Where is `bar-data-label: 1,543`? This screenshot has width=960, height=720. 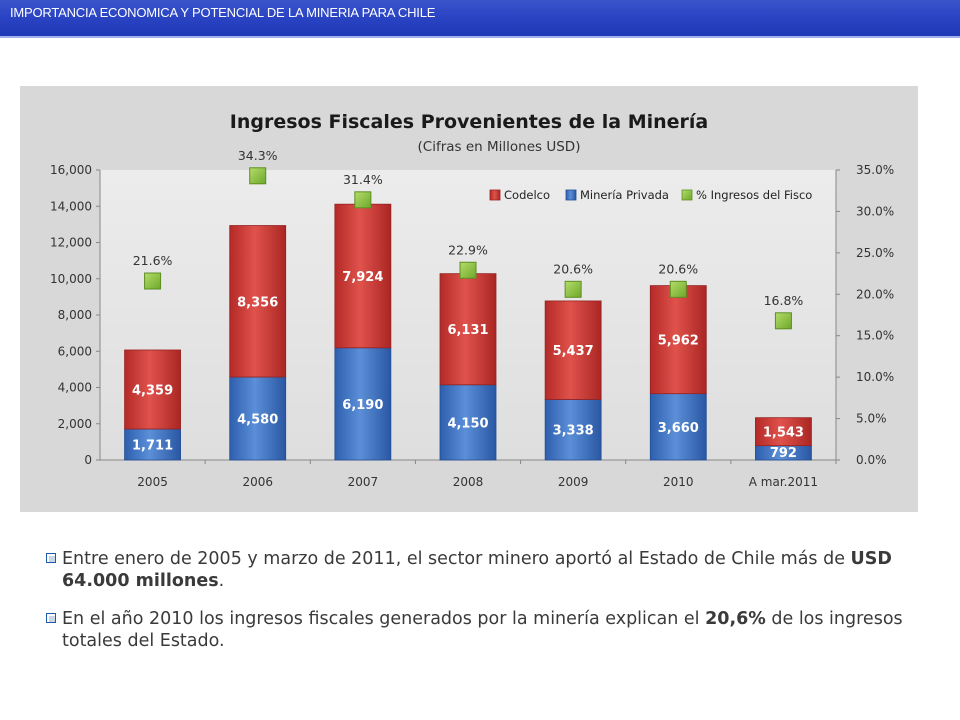 bar-data-label: 1,543 is located at coordinates (783, 433).